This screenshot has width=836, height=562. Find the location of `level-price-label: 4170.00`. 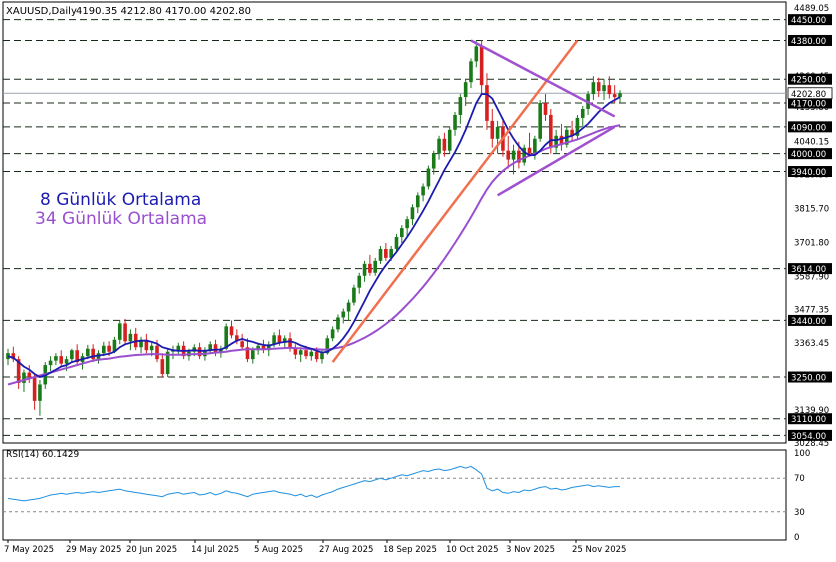

level-price-label: 4170.00 is located at coordinates (808, 105).